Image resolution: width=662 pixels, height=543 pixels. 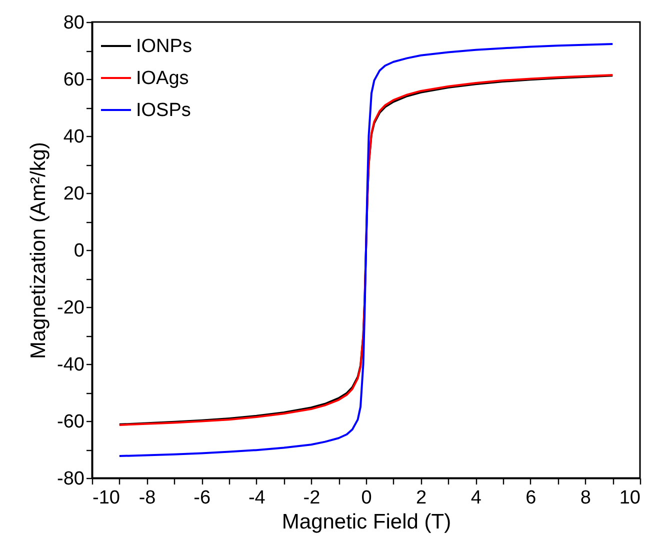 I want to click on x-axis-title: Magnetic Field (T), so click(x=367, y=522).